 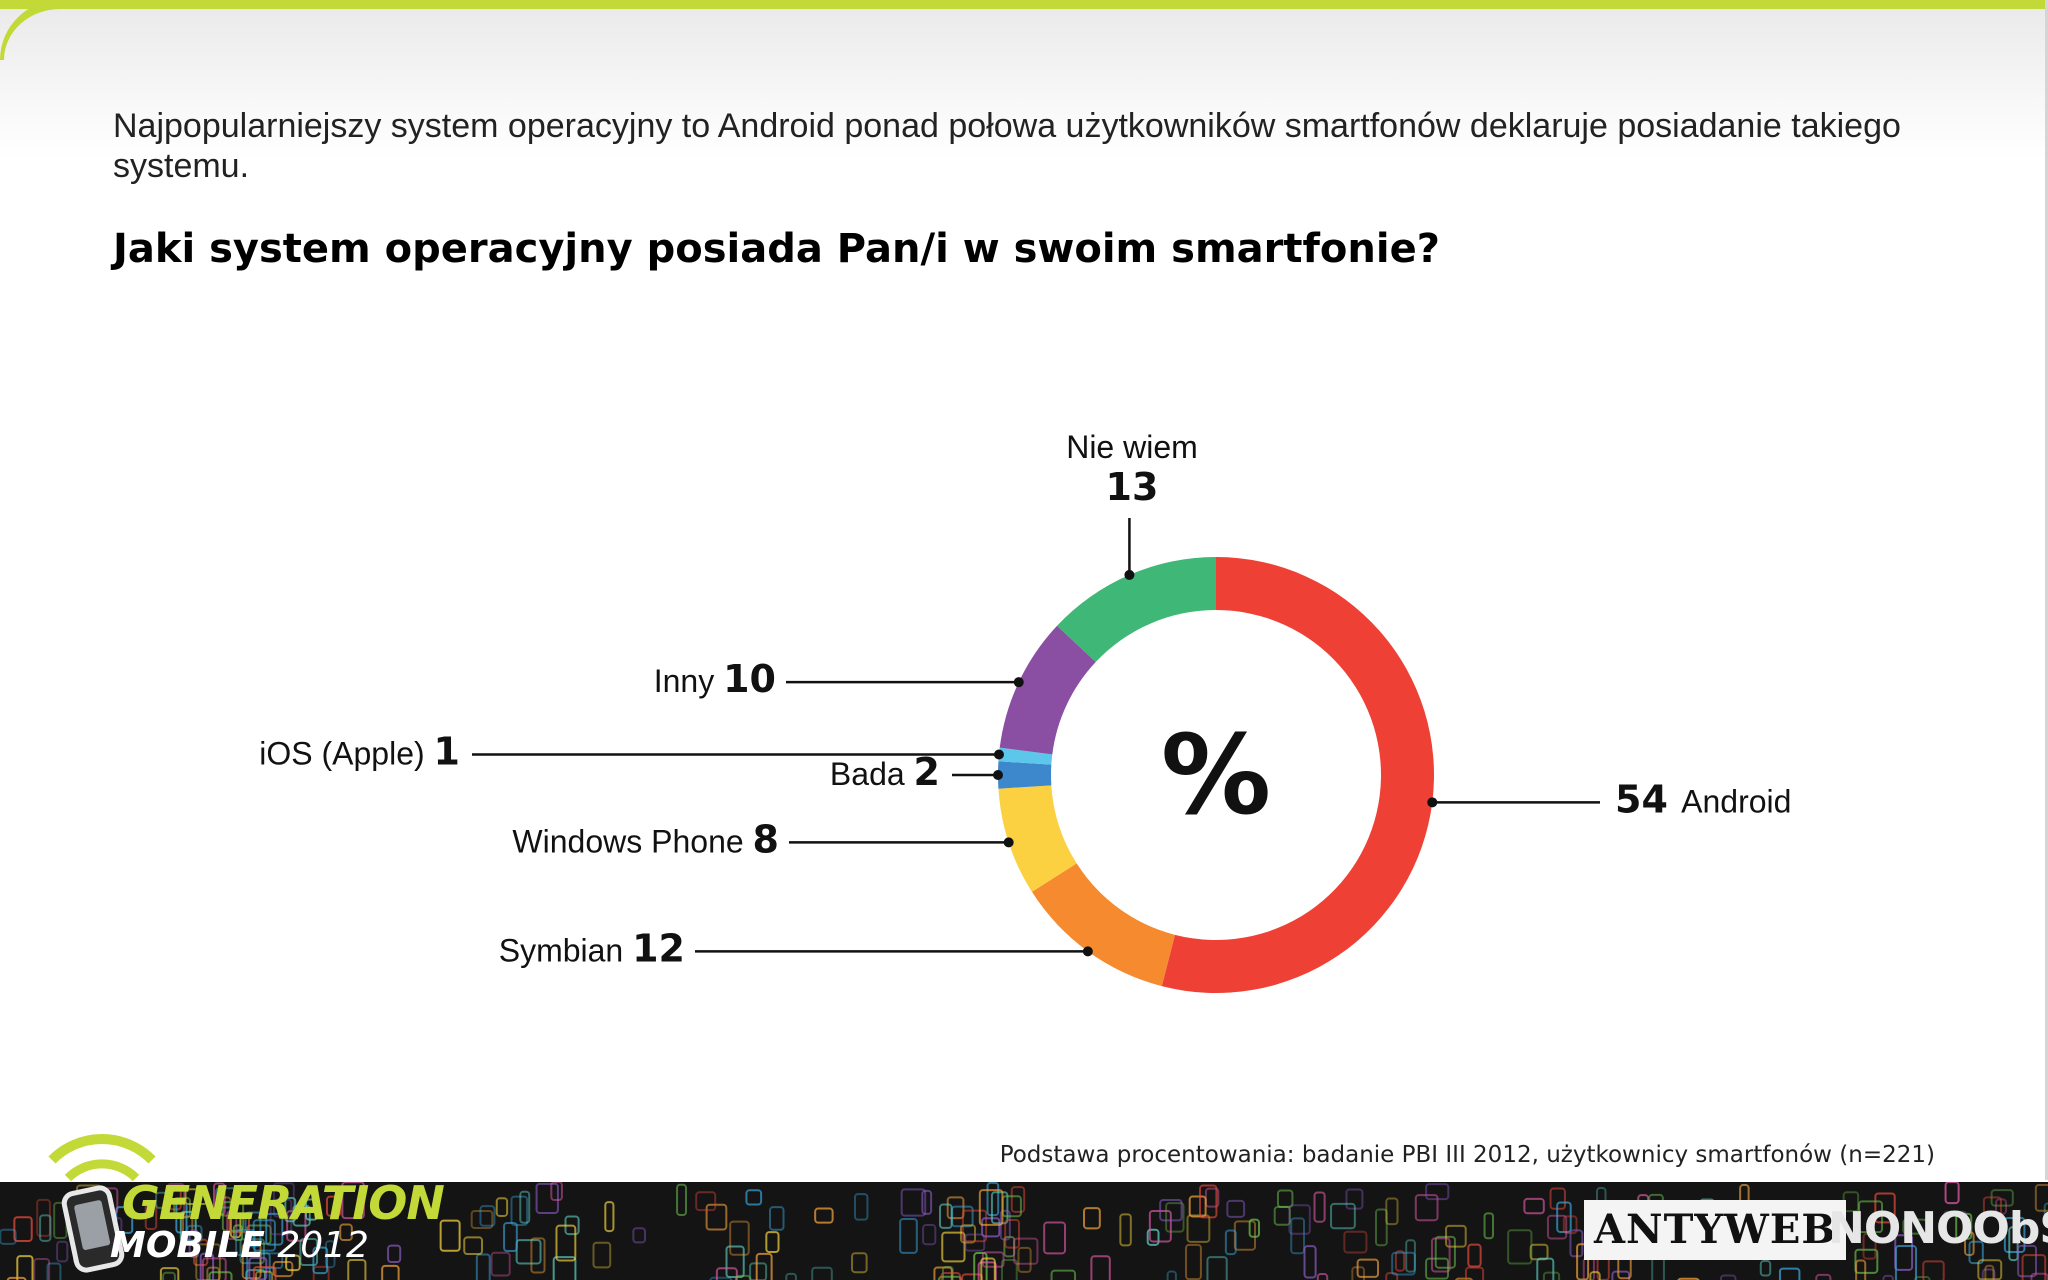 What do you see at coordinates (102, 1203) in the screenshot?
I see `phone-signal-icon` at bounding box center [102, 1203].